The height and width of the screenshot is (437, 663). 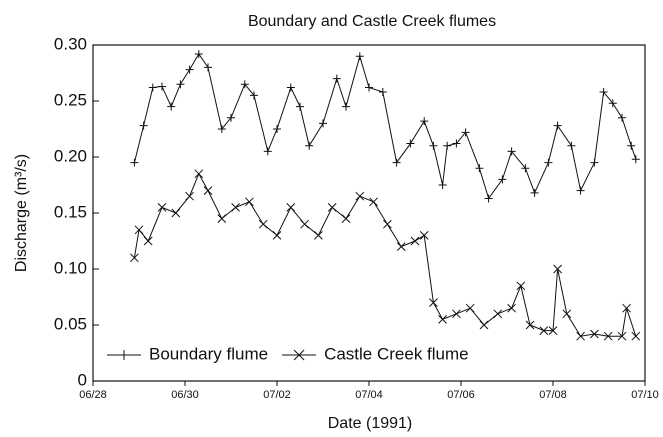 What do you see at coordinates (372, 21) in the screenshot?
I see `chart-title: Boundary and Castle Creek flumes` at bounding box center [372, 21].